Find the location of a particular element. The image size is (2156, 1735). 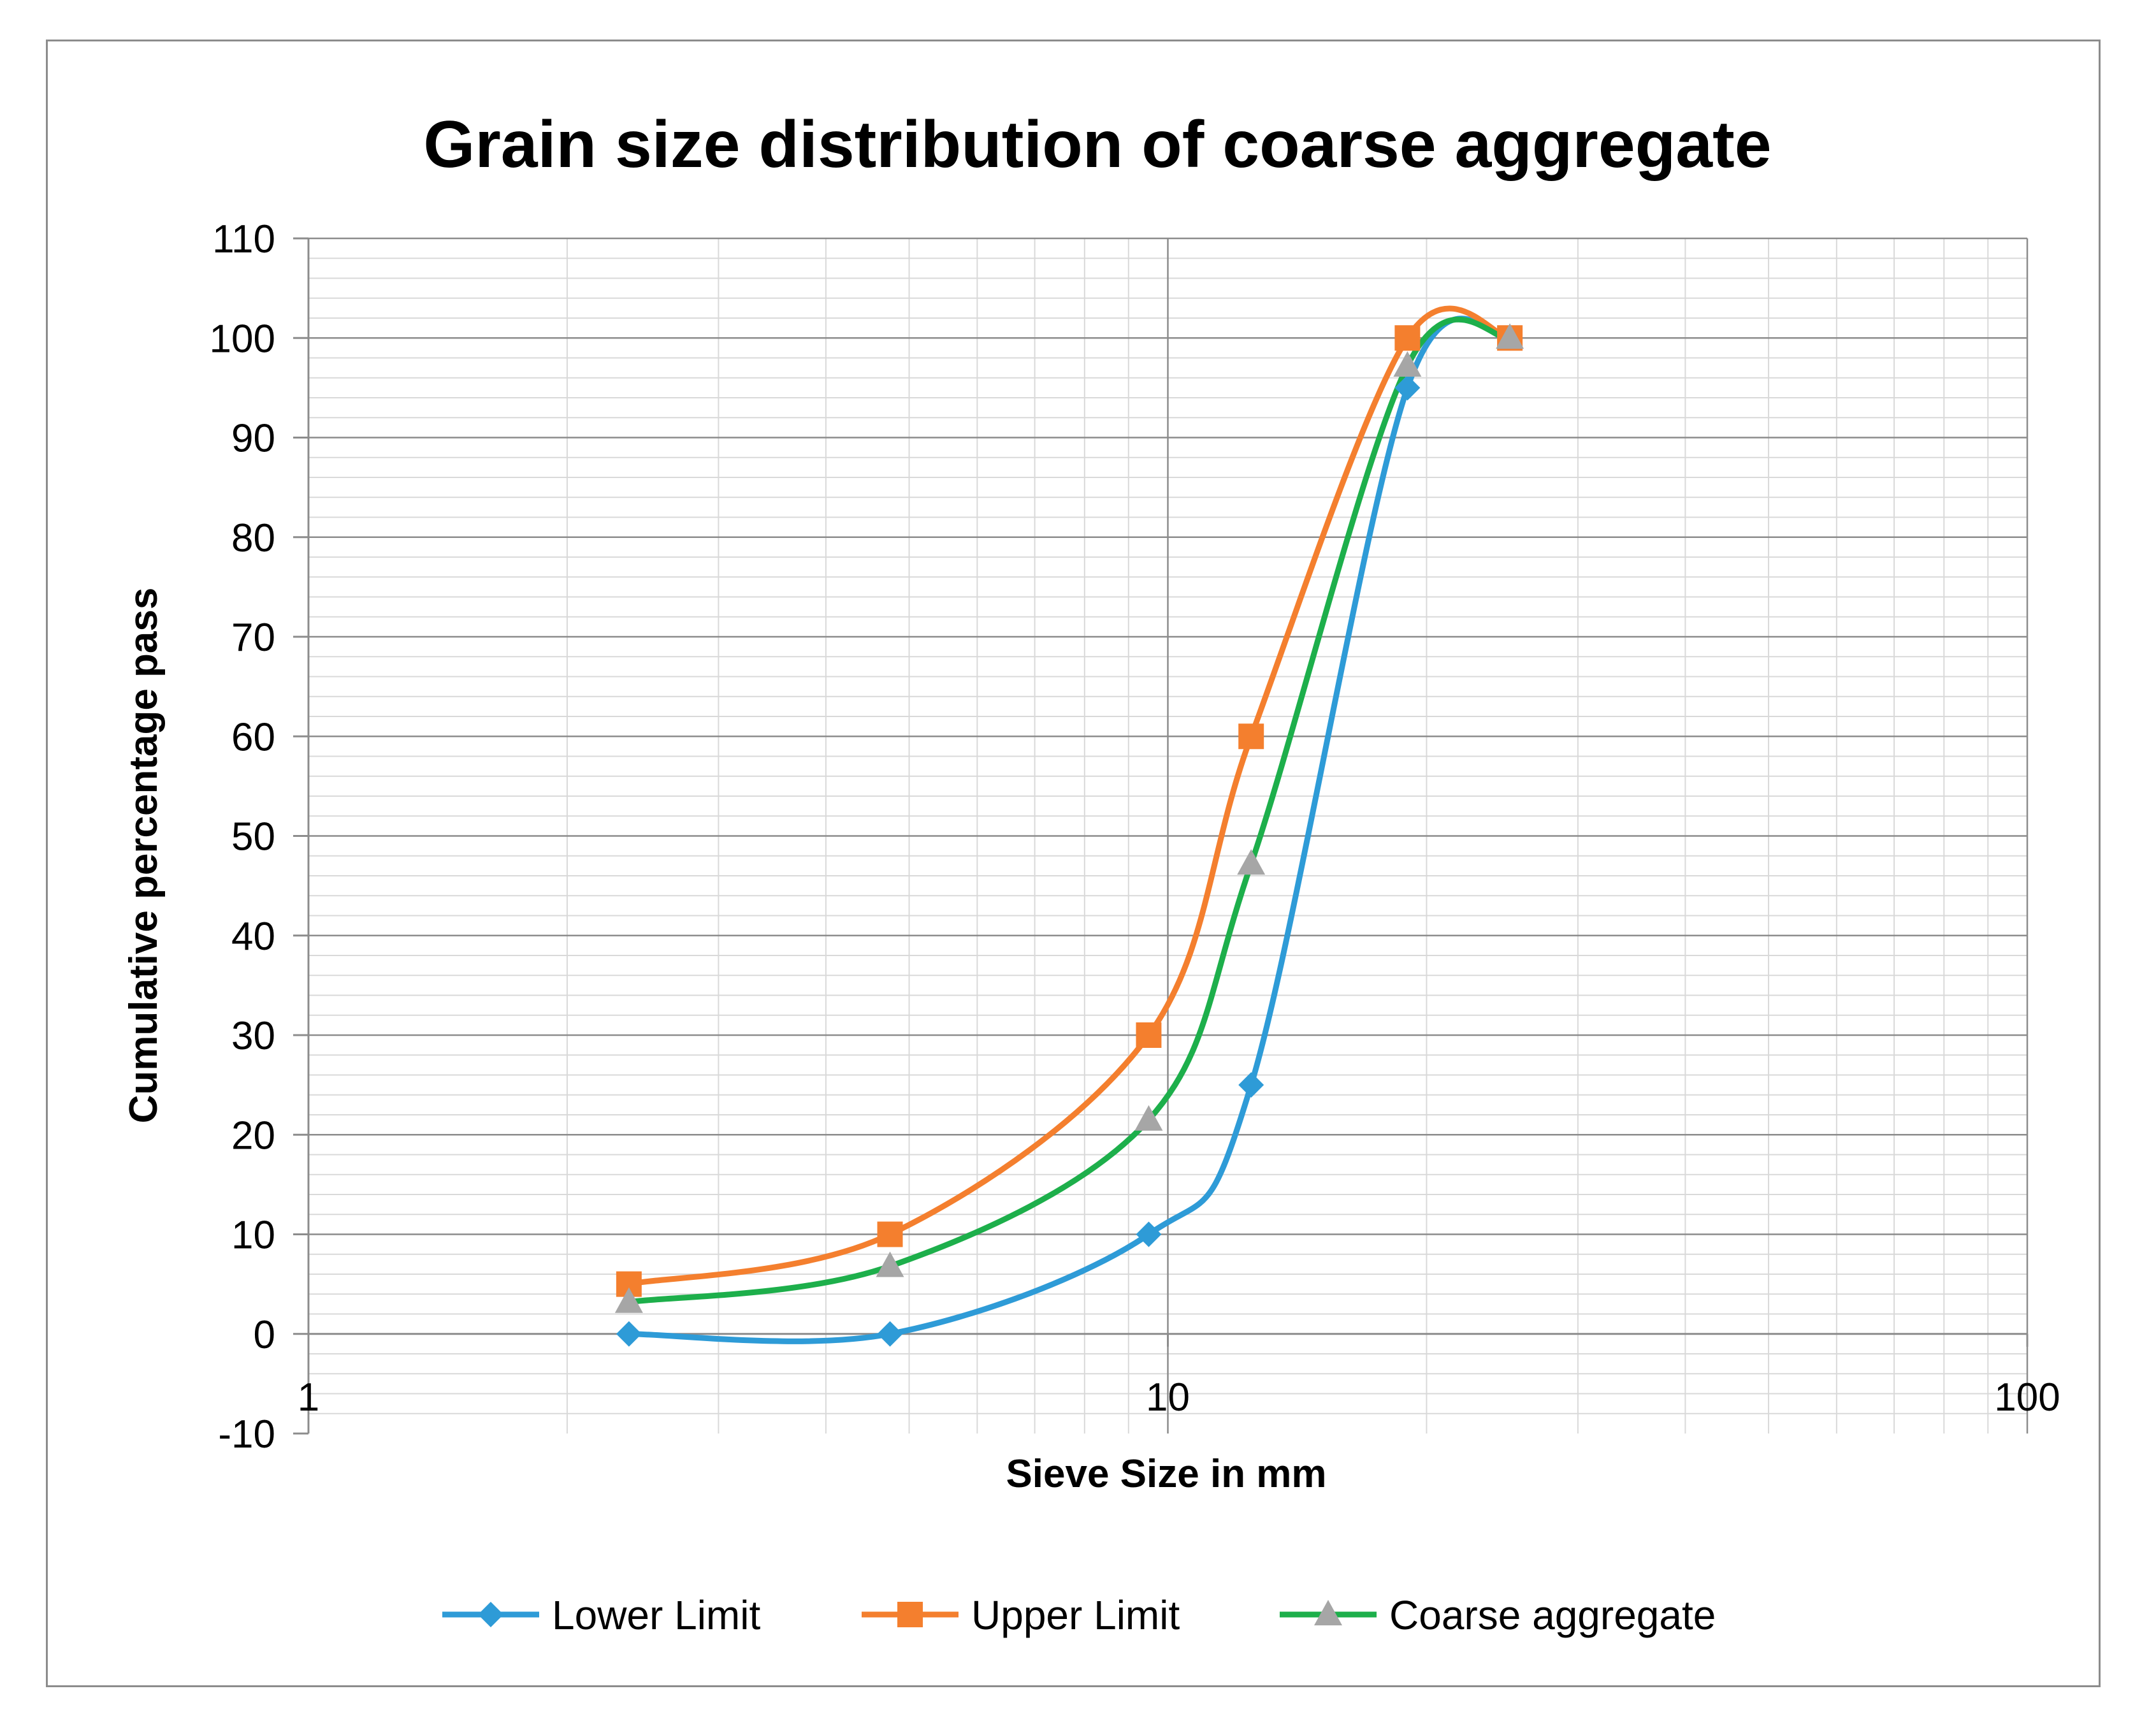

x-tick-label: 10 is located at coordinates (1168, 1397).